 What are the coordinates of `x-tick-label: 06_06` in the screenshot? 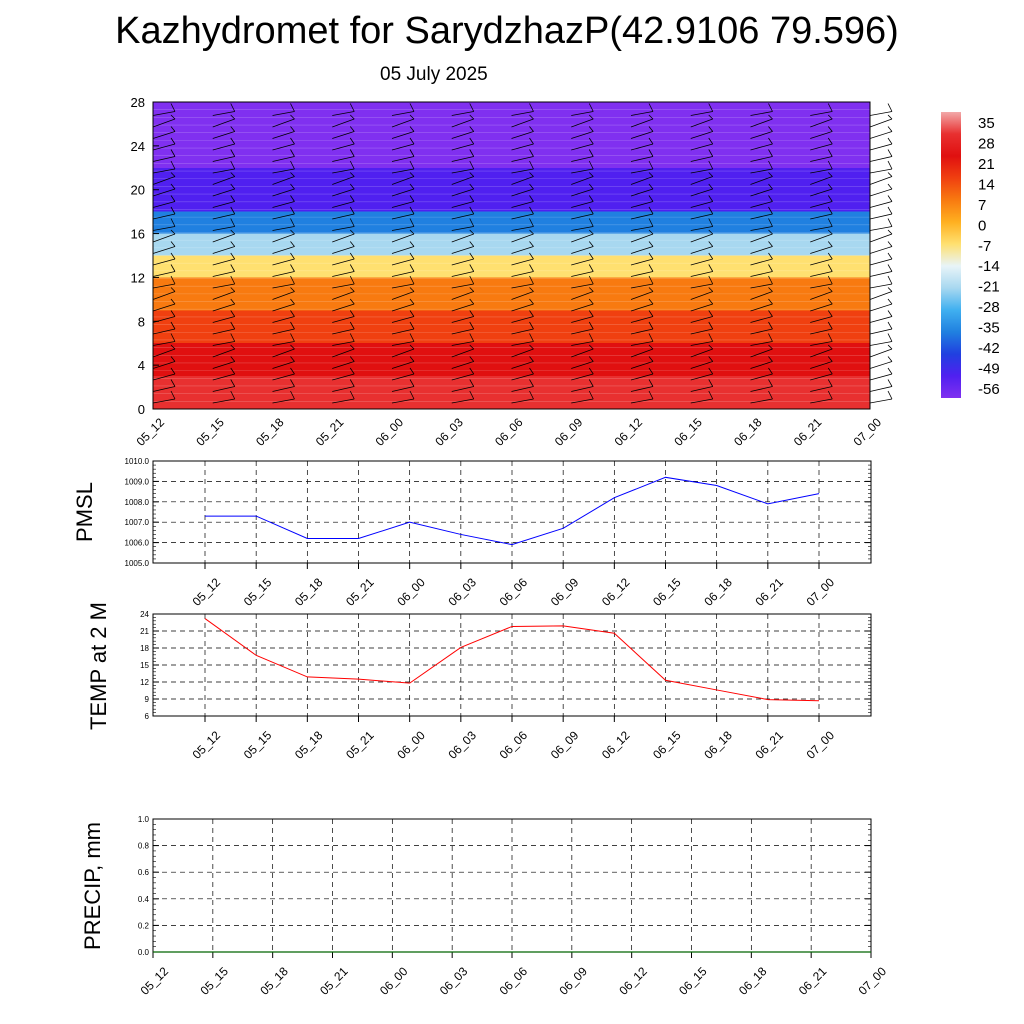 It's located at (514, 981).